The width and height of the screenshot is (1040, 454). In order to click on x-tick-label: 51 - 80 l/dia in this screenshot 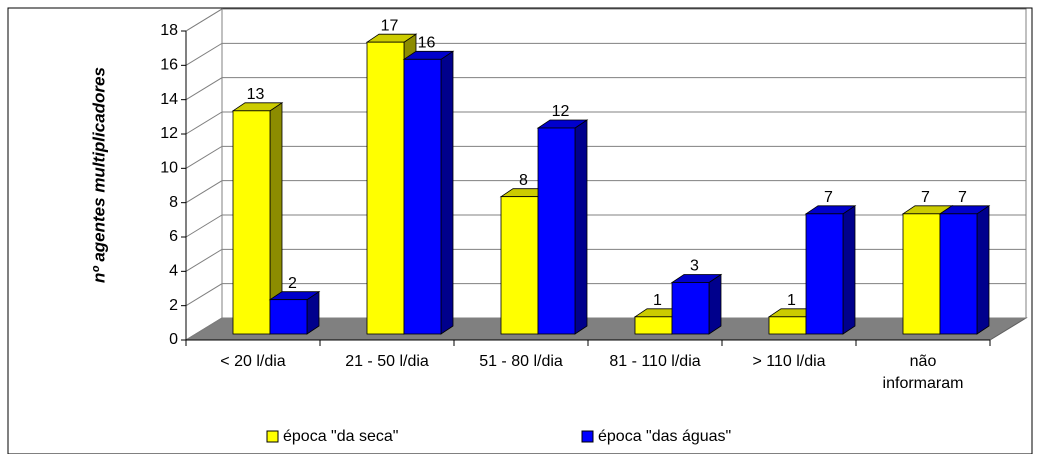, I will do `click(521, 361)`.